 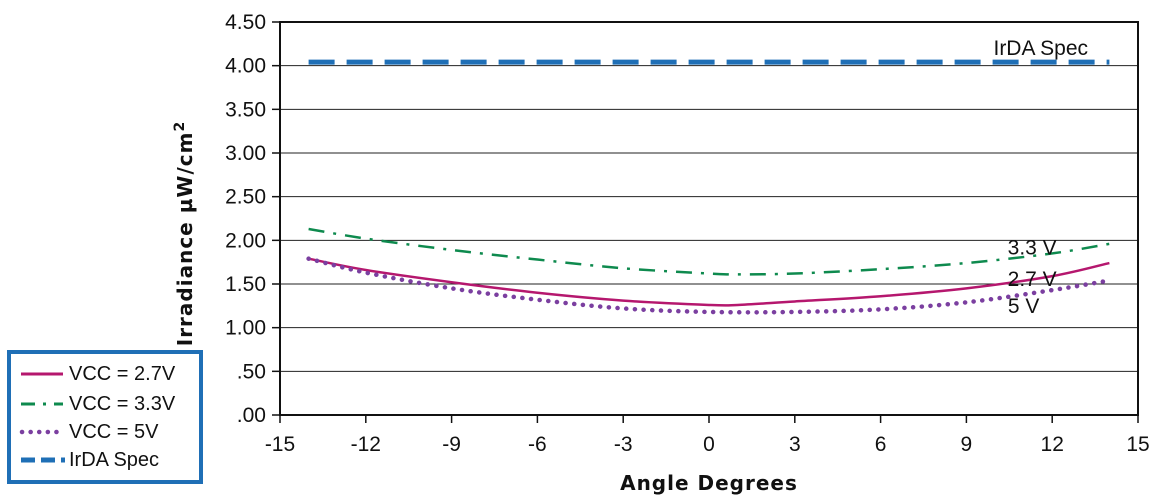 What do you see at coordinates (537, 444) in the screenshot?
I see `x-tick-label: -6` at bounding box center [537, 444].